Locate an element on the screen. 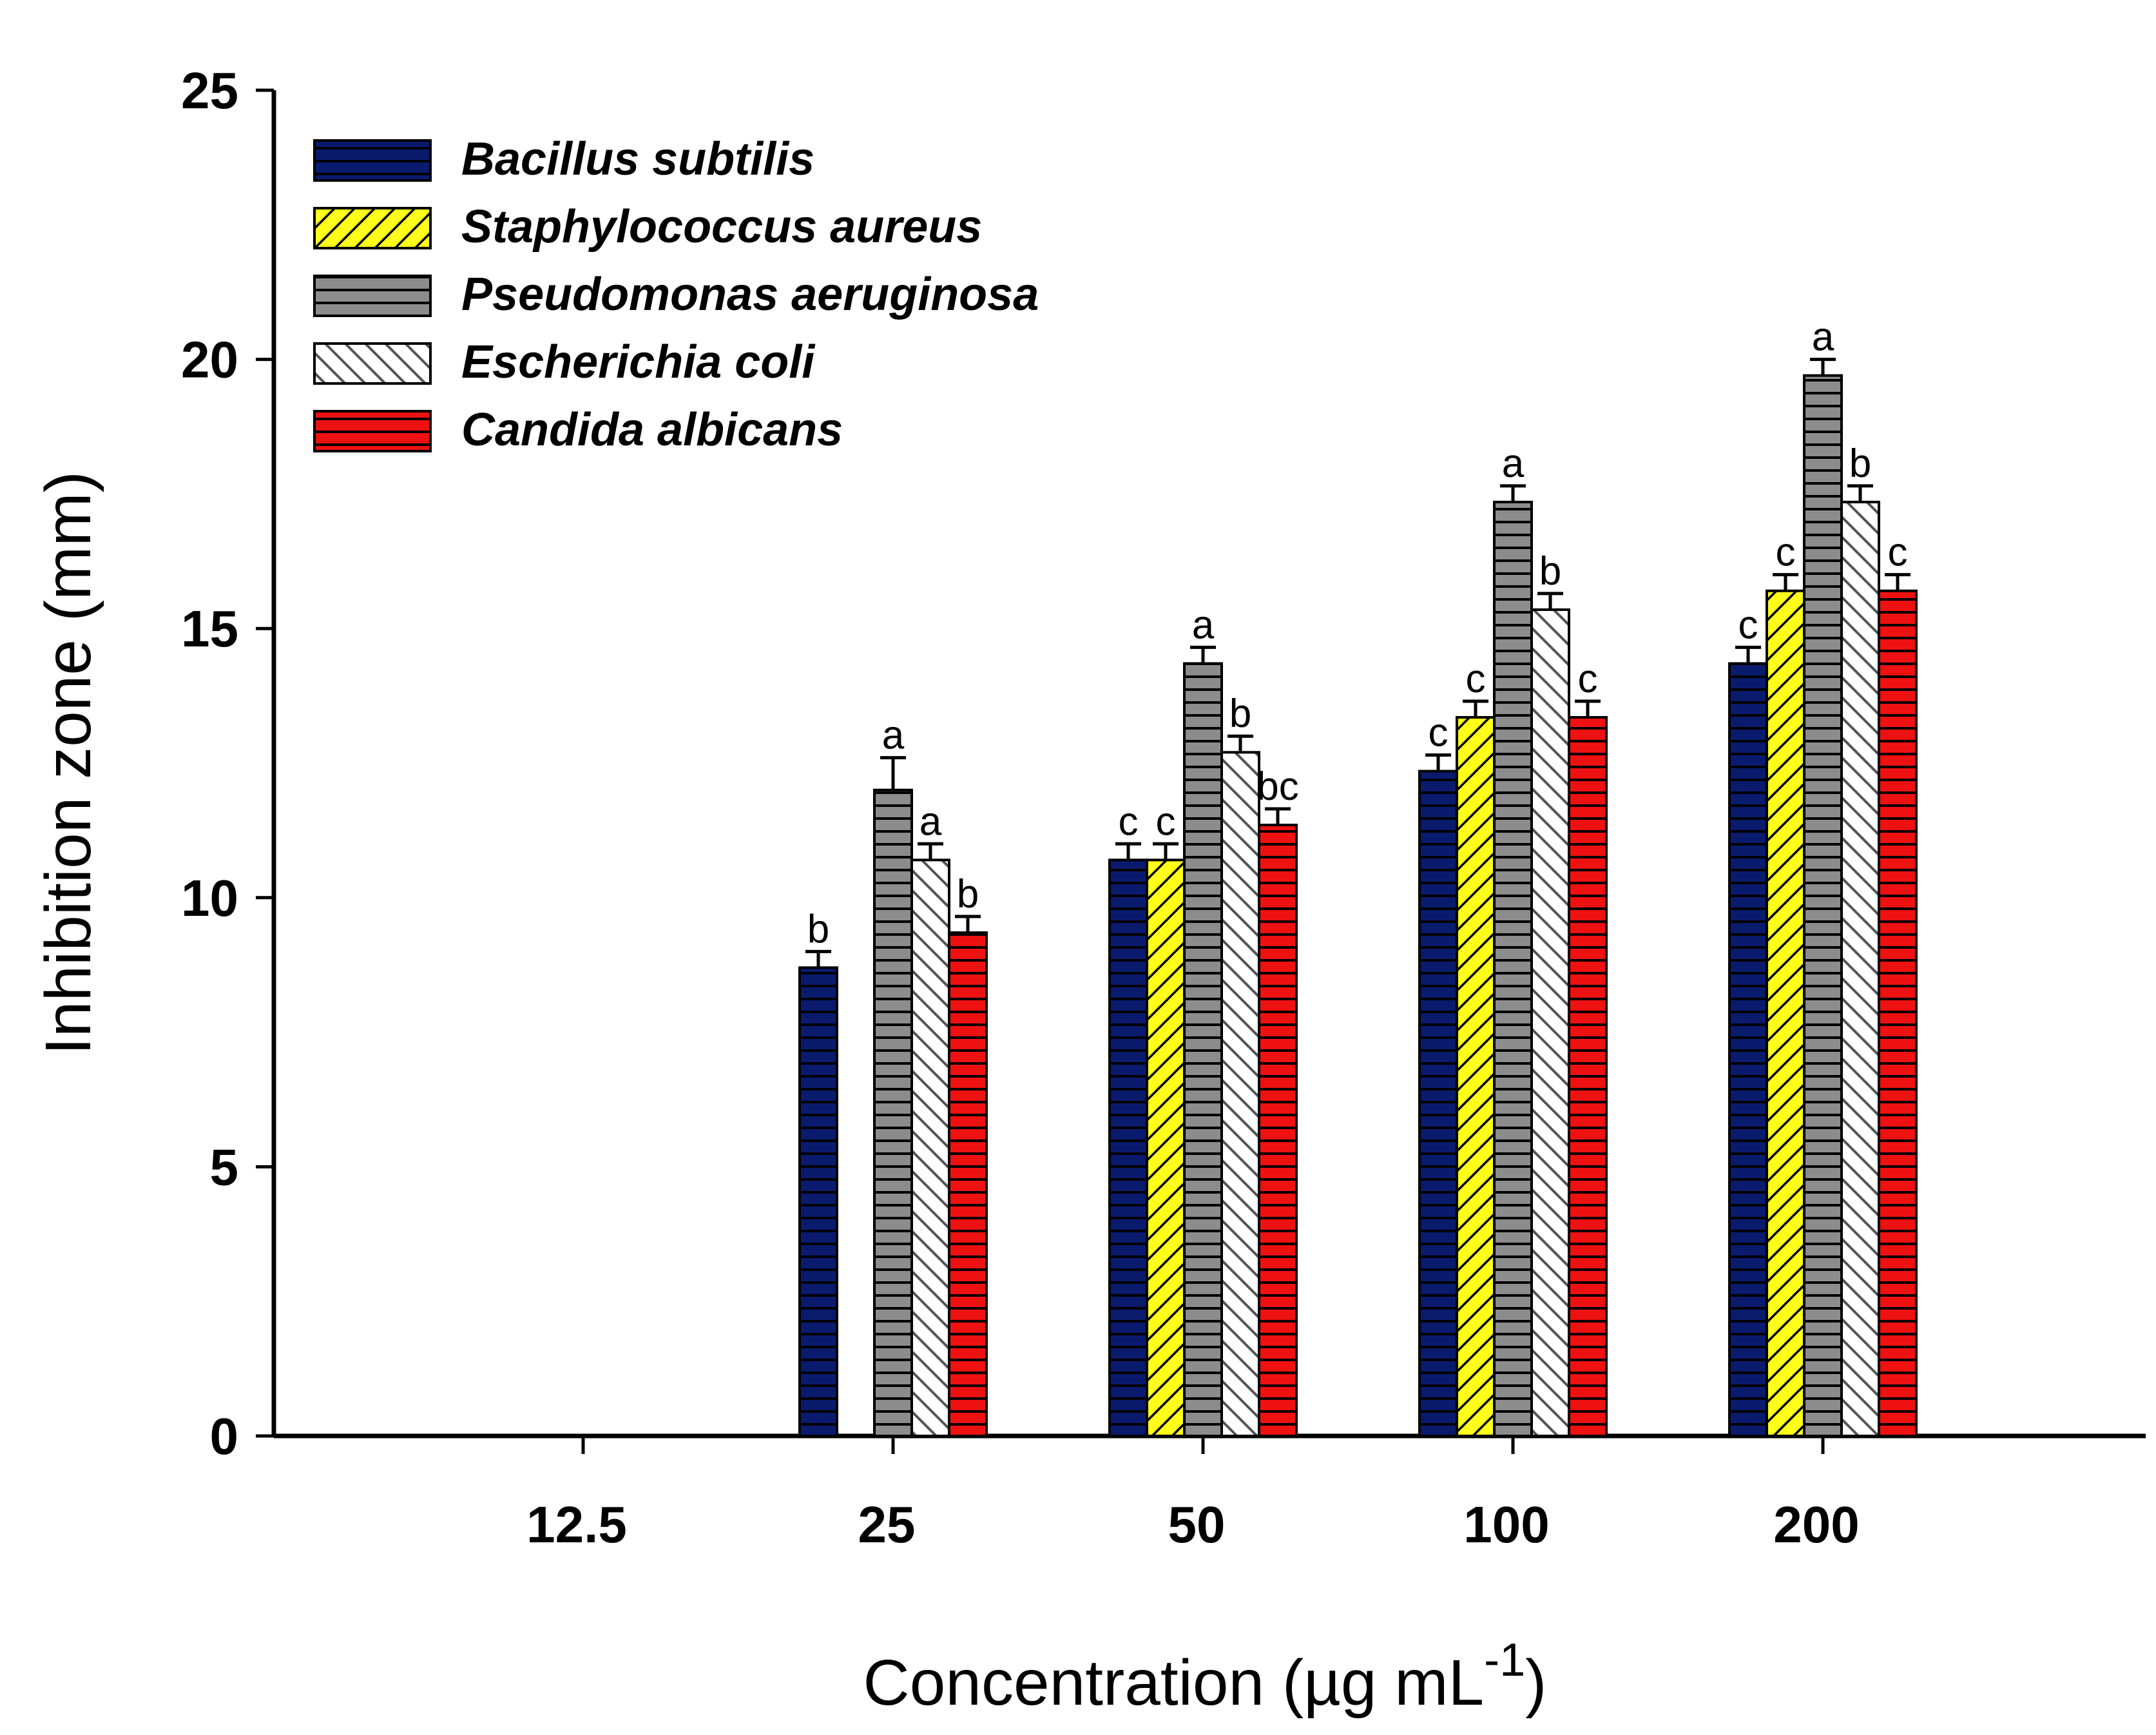  x-axis-title-superscript: -1 is located at coordinates (1504, 1660).